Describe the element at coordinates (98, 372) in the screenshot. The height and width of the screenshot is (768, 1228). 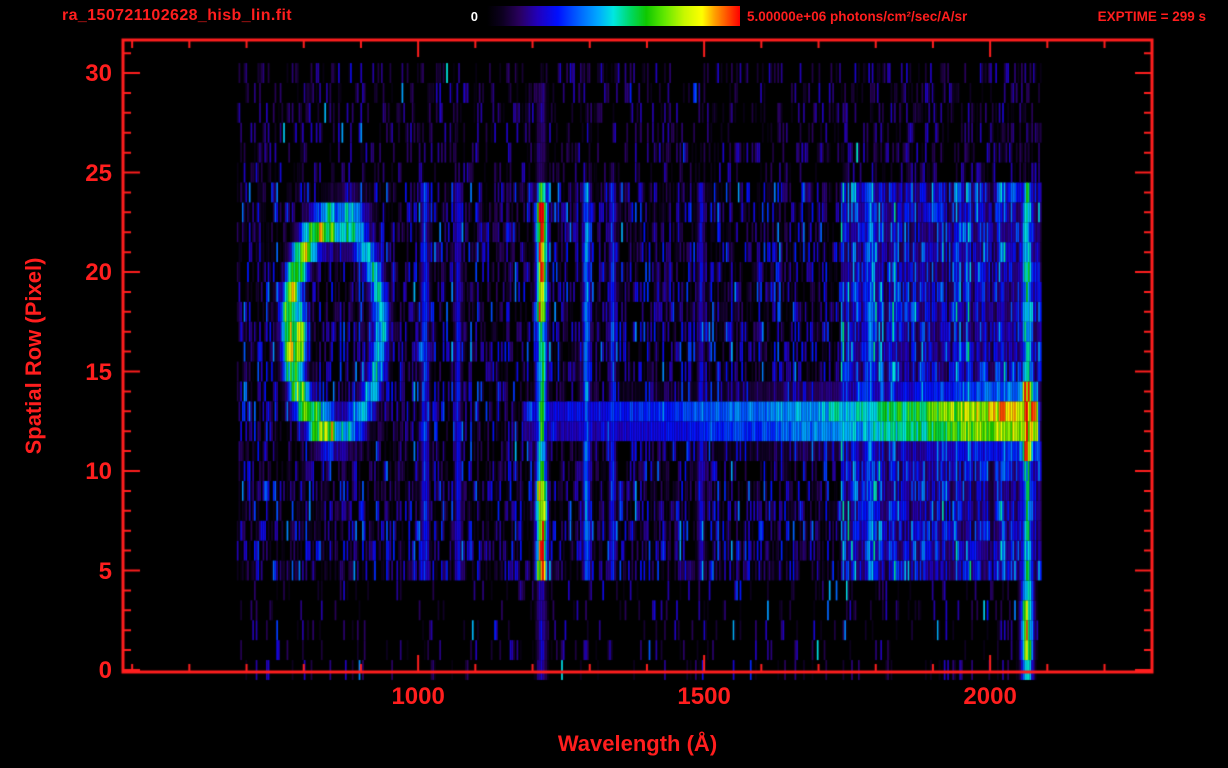
I see `y-tick-label: 15` at that location.